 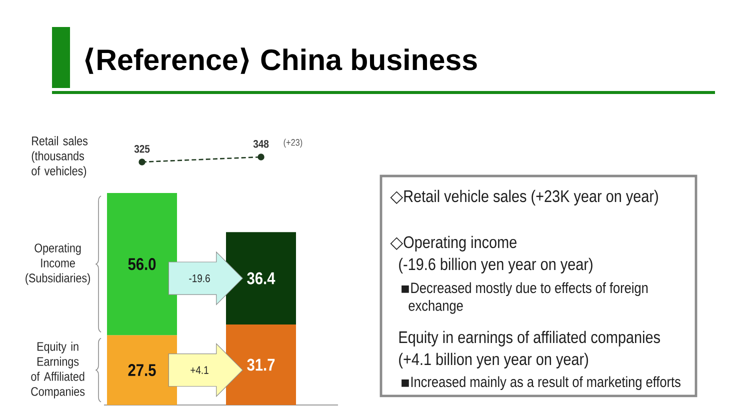 I want to click on data-label: 348, so click(x=261, y=144).